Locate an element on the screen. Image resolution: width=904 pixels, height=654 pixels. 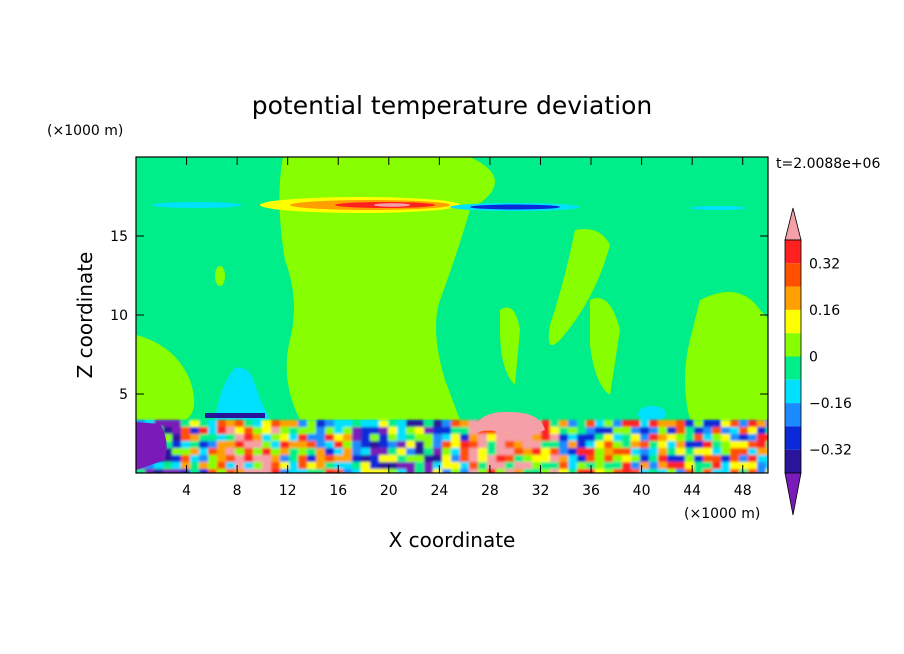
purple-patch-left is located at coordinates (151, 446).